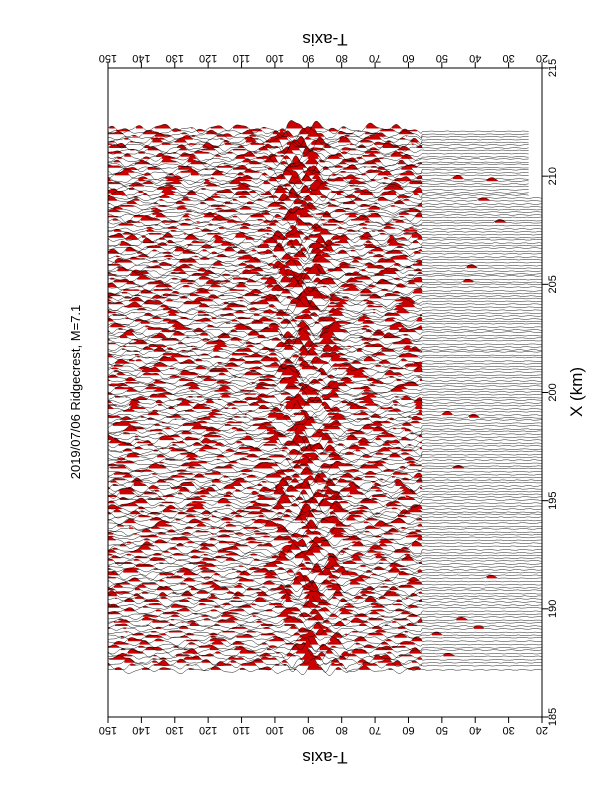 Image resolution: width=612 pixels, height=792 pixels. Describe the element at coordinates (375, 58) in the screenshot. I see `top-tick-label: 70` at that location.